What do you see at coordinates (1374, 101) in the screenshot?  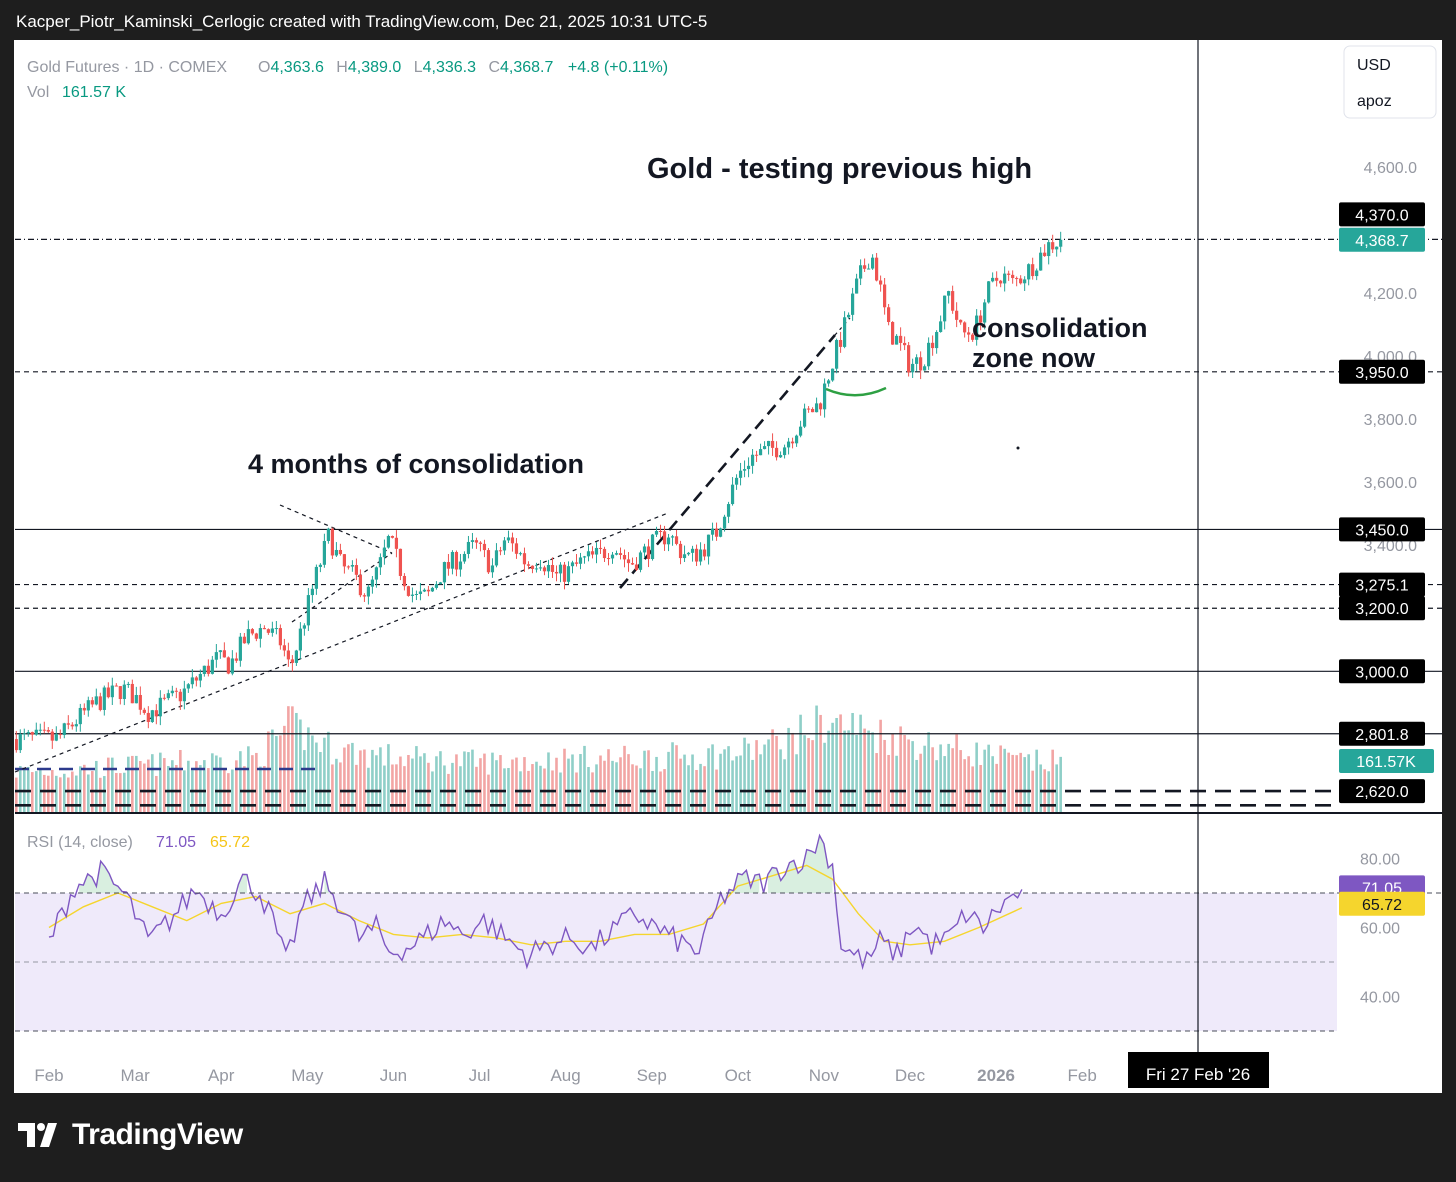 I see `scale-label: apoz` at bounding box center [1374, 101].